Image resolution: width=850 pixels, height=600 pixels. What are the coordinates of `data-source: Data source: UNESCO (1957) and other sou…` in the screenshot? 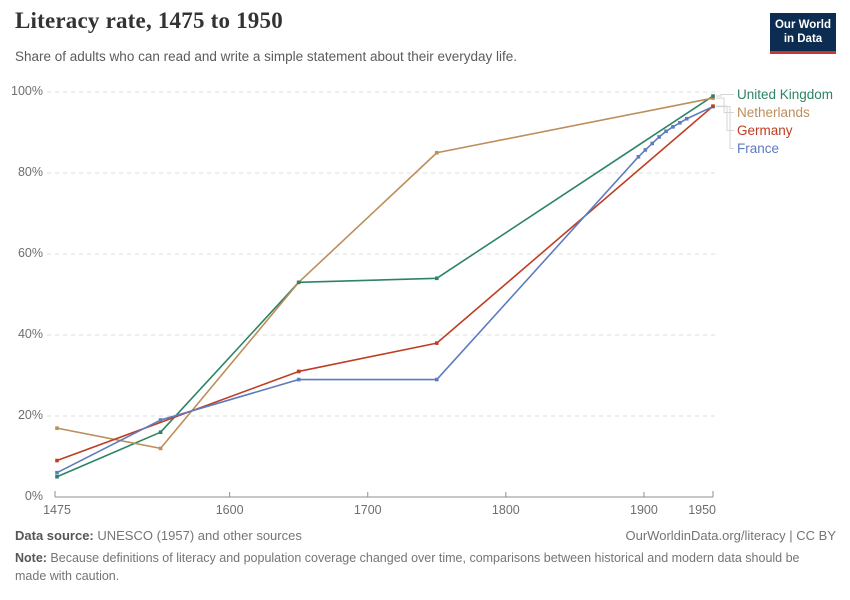 It's located at (158, 535).